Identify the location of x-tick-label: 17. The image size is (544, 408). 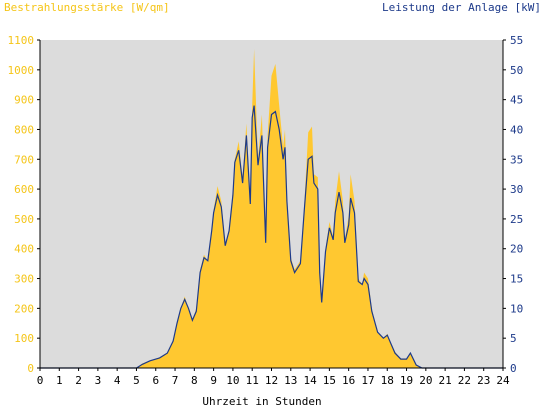
(367, 380).